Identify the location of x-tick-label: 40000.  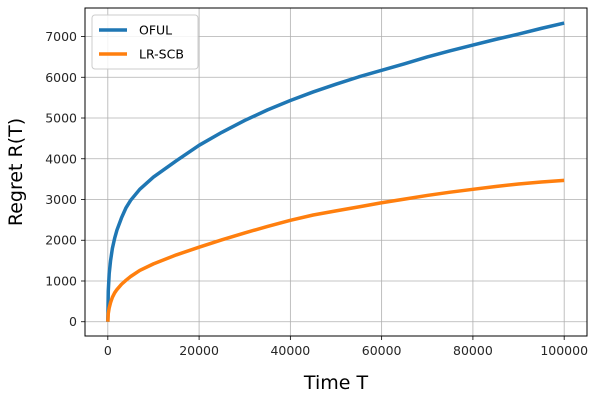
(290, 350).